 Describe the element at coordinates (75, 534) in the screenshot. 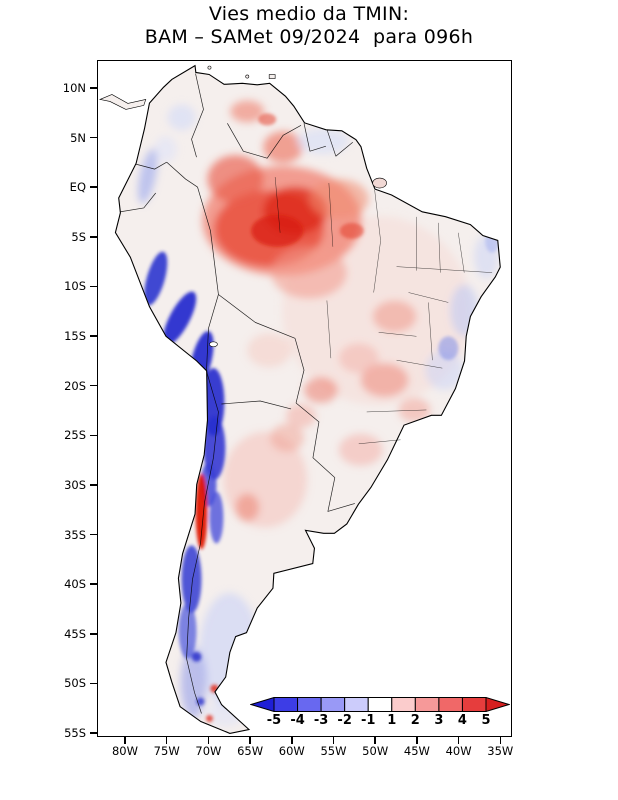

I see `lat-tick-label: 35S` at that location.